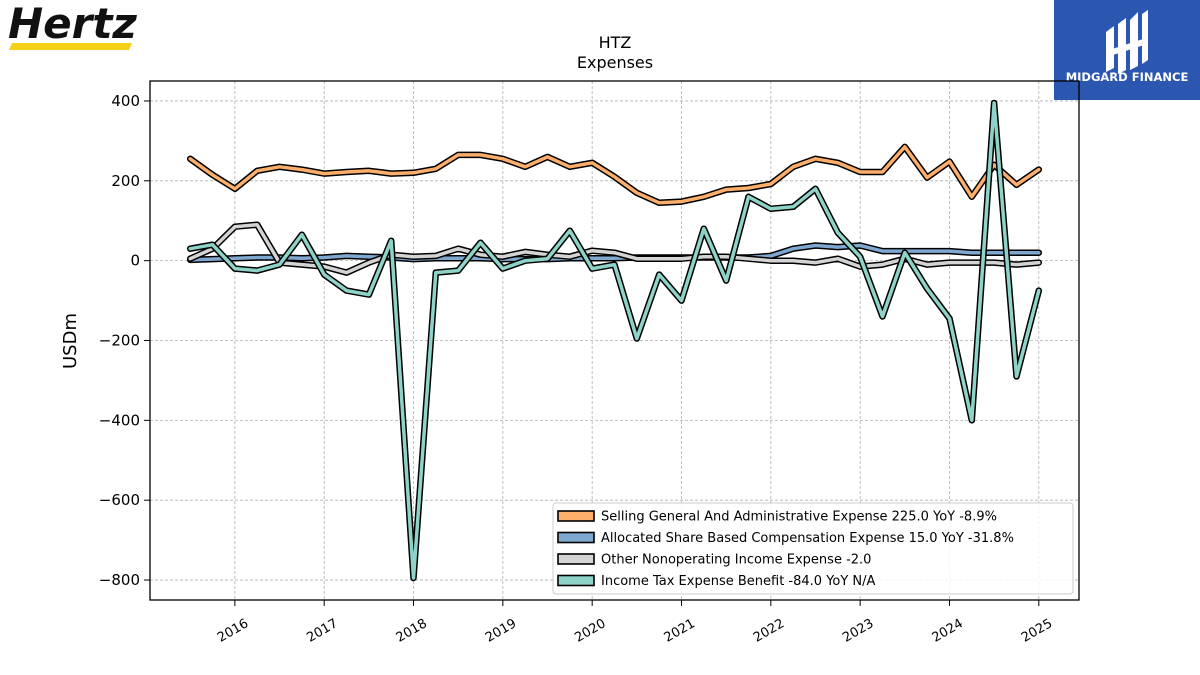 The width and height of the screenshot is (1200, 675). Describe the element at coordinates (70, 341) in the screenshot. I see `y-axis-label: USDm` at that location.